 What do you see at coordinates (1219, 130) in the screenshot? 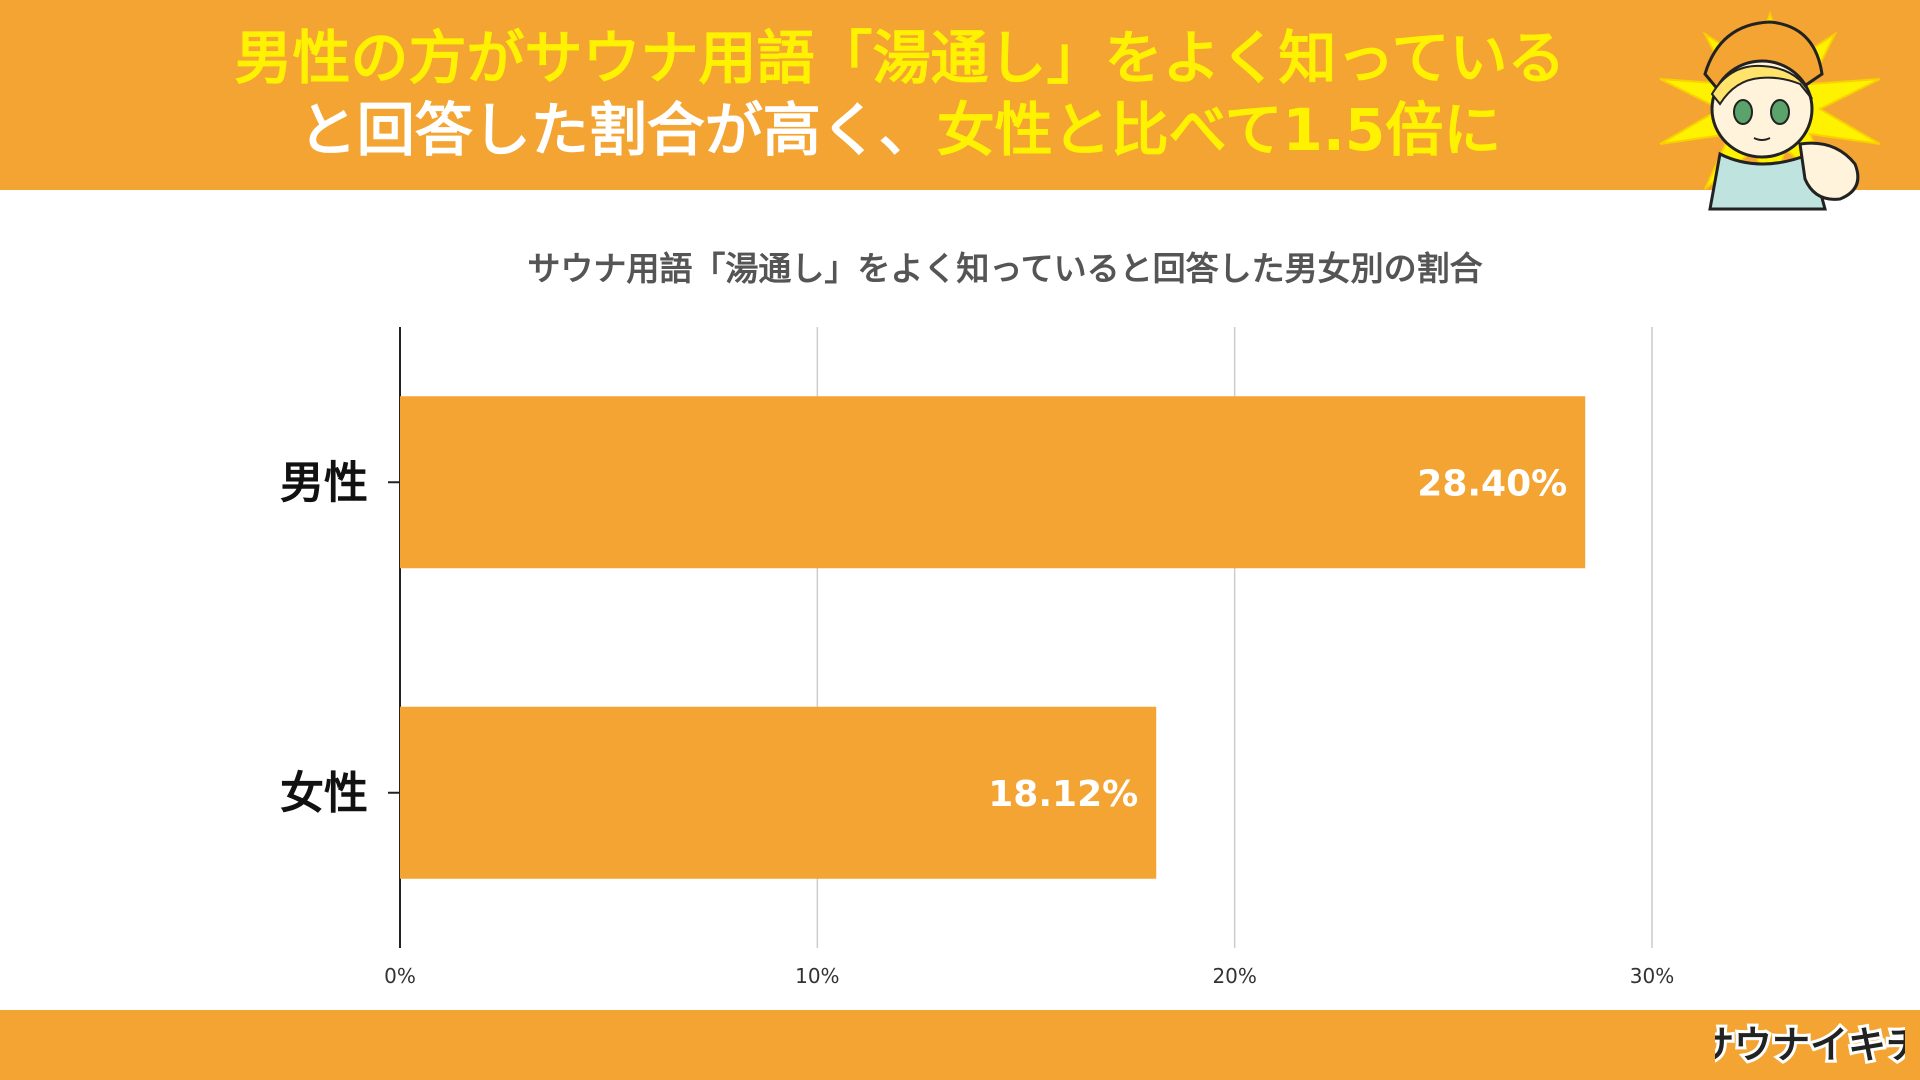
I see `headline-line-2-yellow: 女性と比べて1.5倍に` at bounding box center [1219, 130].